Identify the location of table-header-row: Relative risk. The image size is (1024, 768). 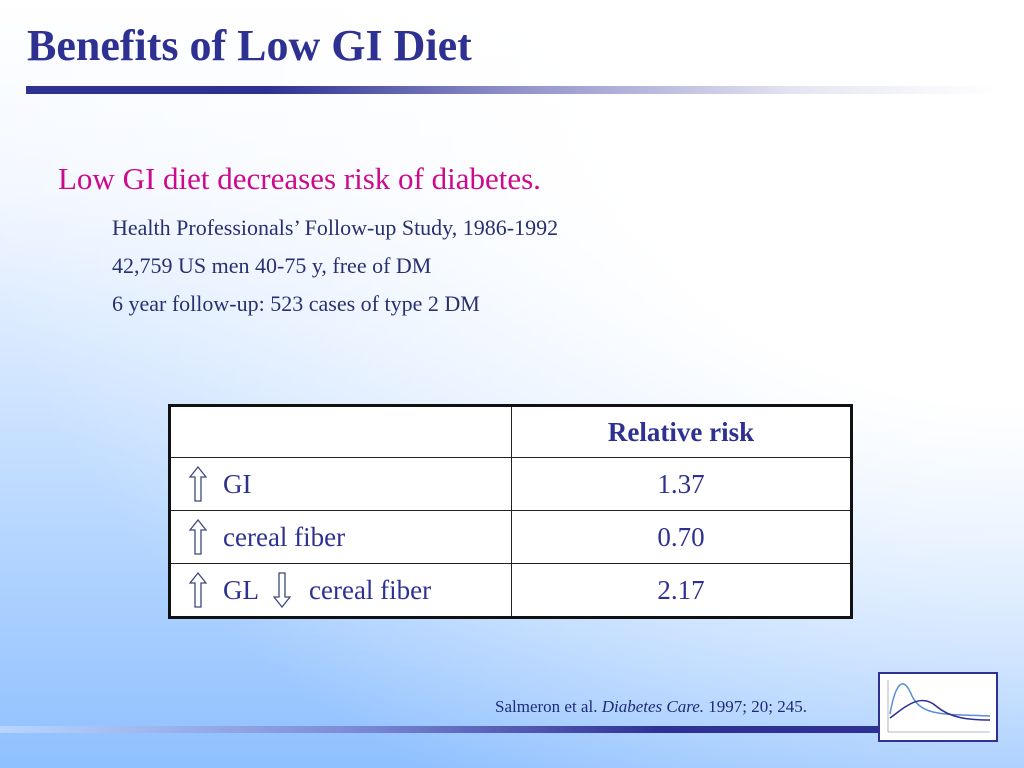
(510, 431).